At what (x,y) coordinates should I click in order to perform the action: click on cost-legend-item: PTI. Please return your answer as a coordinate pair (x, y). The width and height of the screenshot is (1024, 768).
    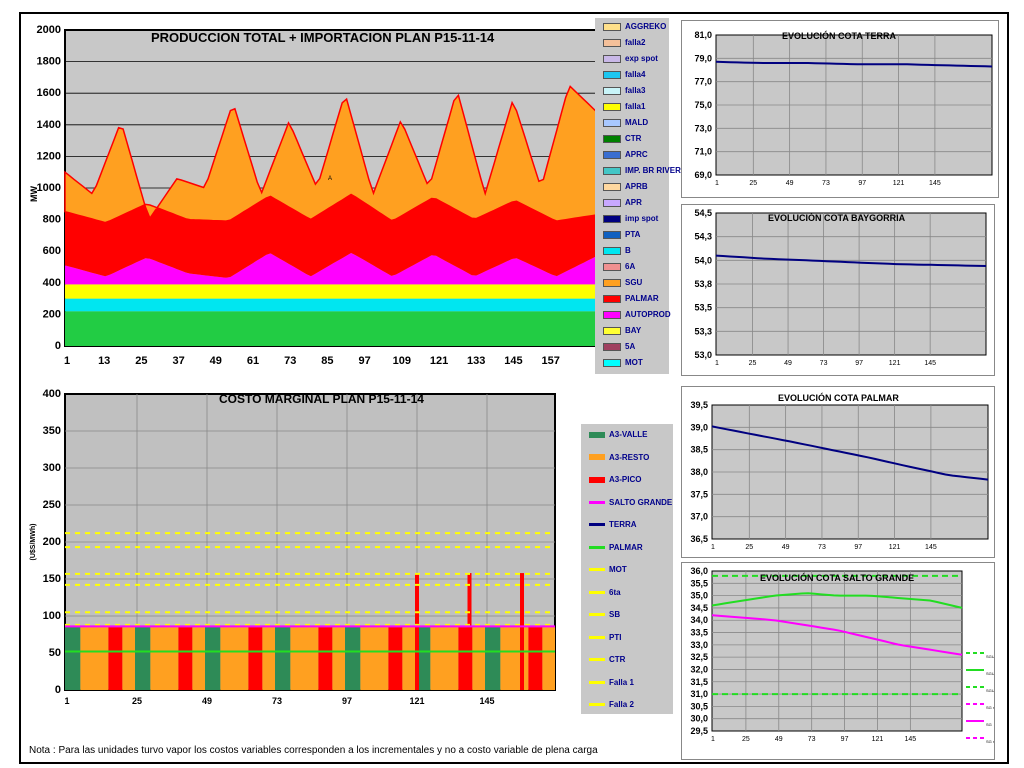
    Looking at the image, I should click on (605, 637).